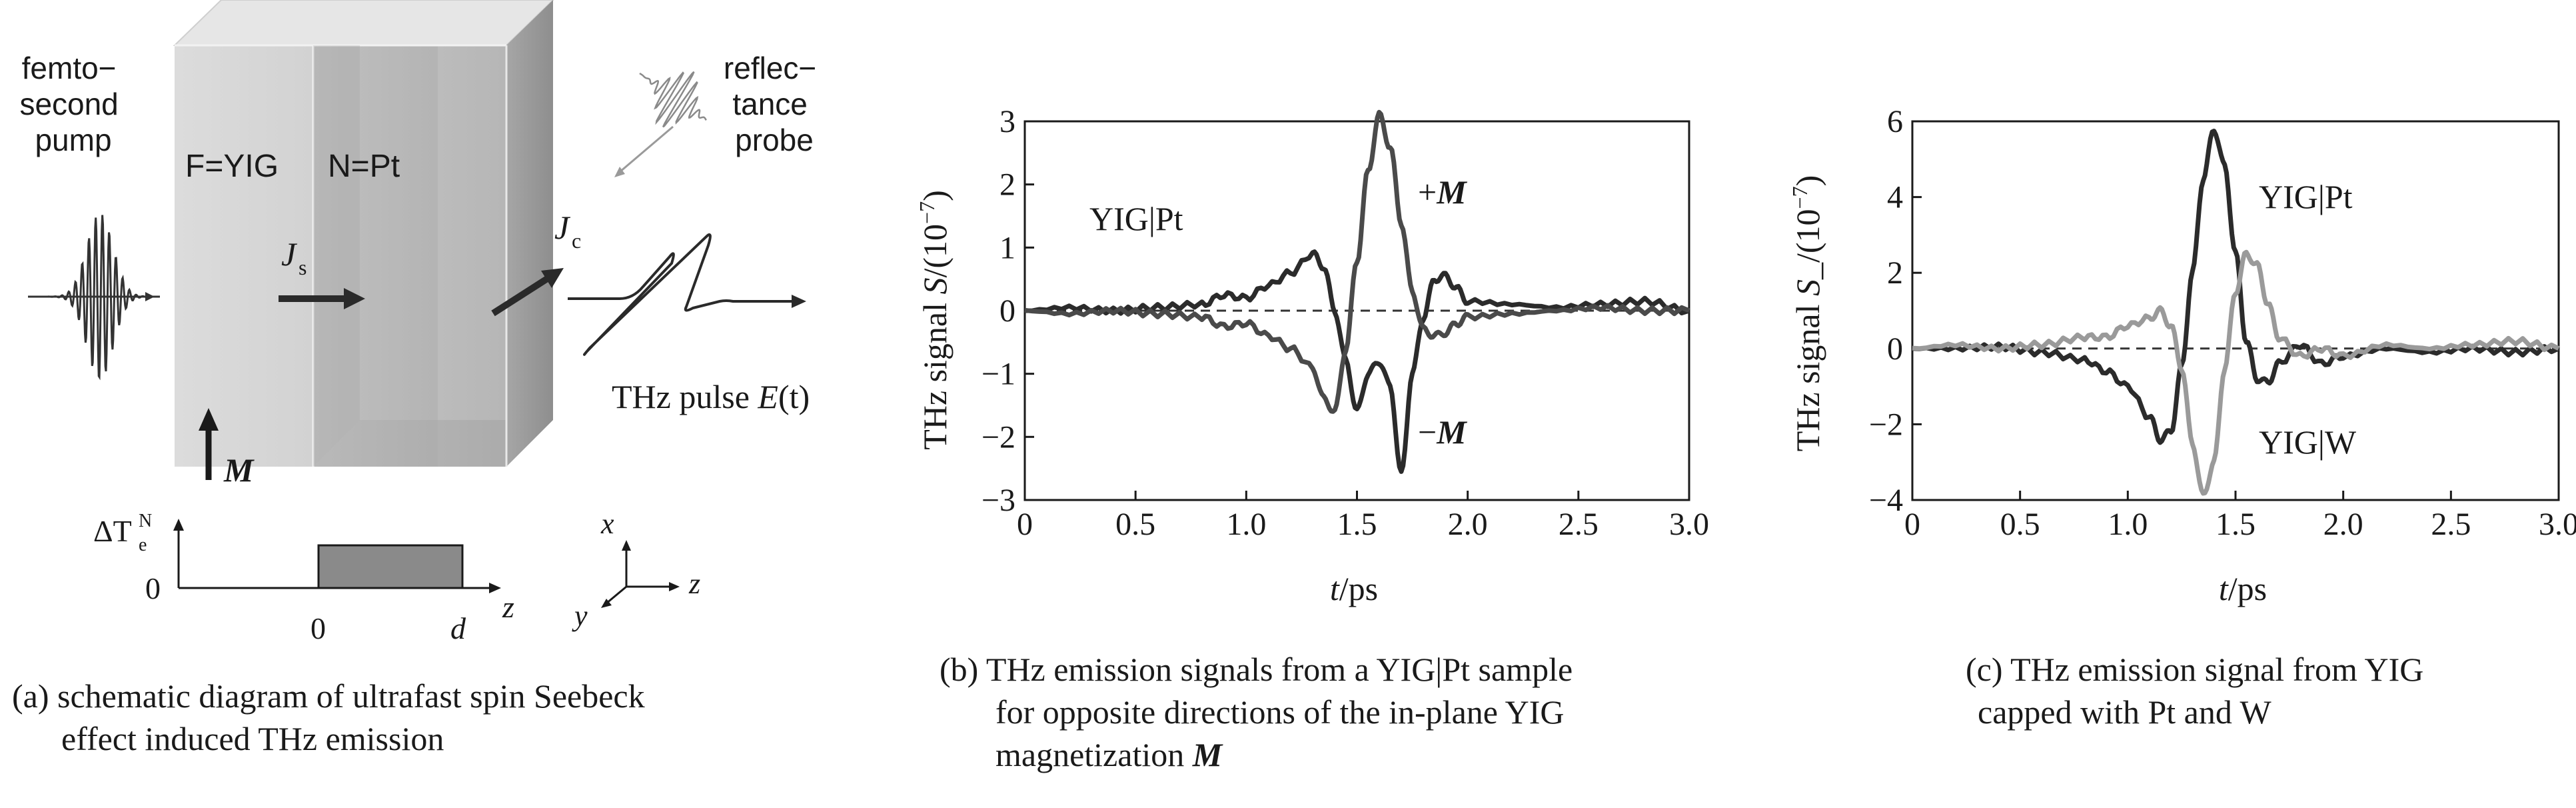 Image resolution: width=2576 pixels, height=808 pixels. What do you see at coordinates (227, 448) in the screenshot?
I see `magnetization-arrow: M` at bounding box center [227, 448].